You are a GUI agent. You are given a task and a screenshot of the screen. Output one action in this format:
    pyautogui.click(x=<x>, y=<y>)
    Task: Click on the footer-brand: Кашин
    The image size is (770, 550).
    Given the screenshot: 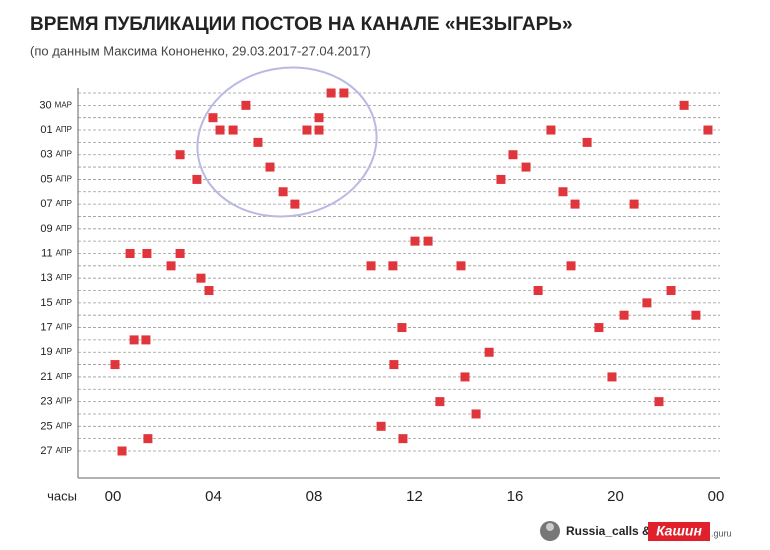 What is the action you would take?
    pyautogui.click(x=679, y=531)
    